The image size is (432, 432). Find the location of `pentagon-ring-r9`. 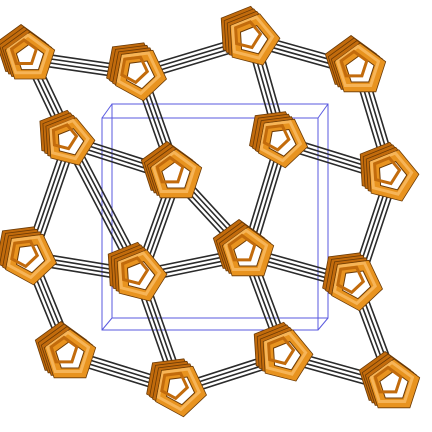

pentagon-ring-r9 is located at coordinates (28, 256).